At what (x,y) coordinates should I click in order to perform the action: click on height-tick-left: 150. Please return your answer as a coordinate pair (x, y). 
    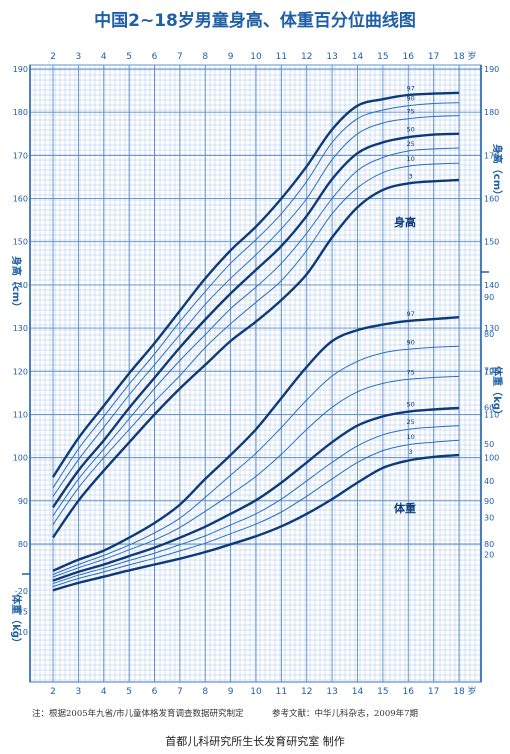
    Looking at the image, I should click on (20, 242).